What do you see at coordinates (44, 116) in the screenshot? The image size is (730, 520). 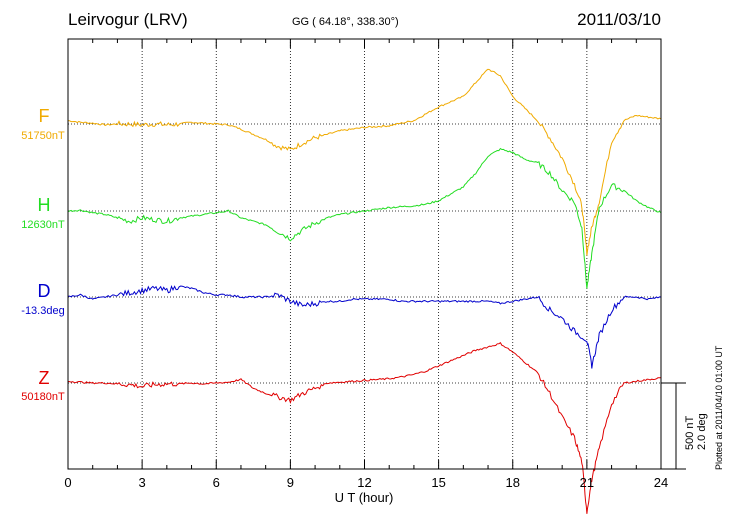 I see `channel-label-f: F` at bounding box center [44, 116].